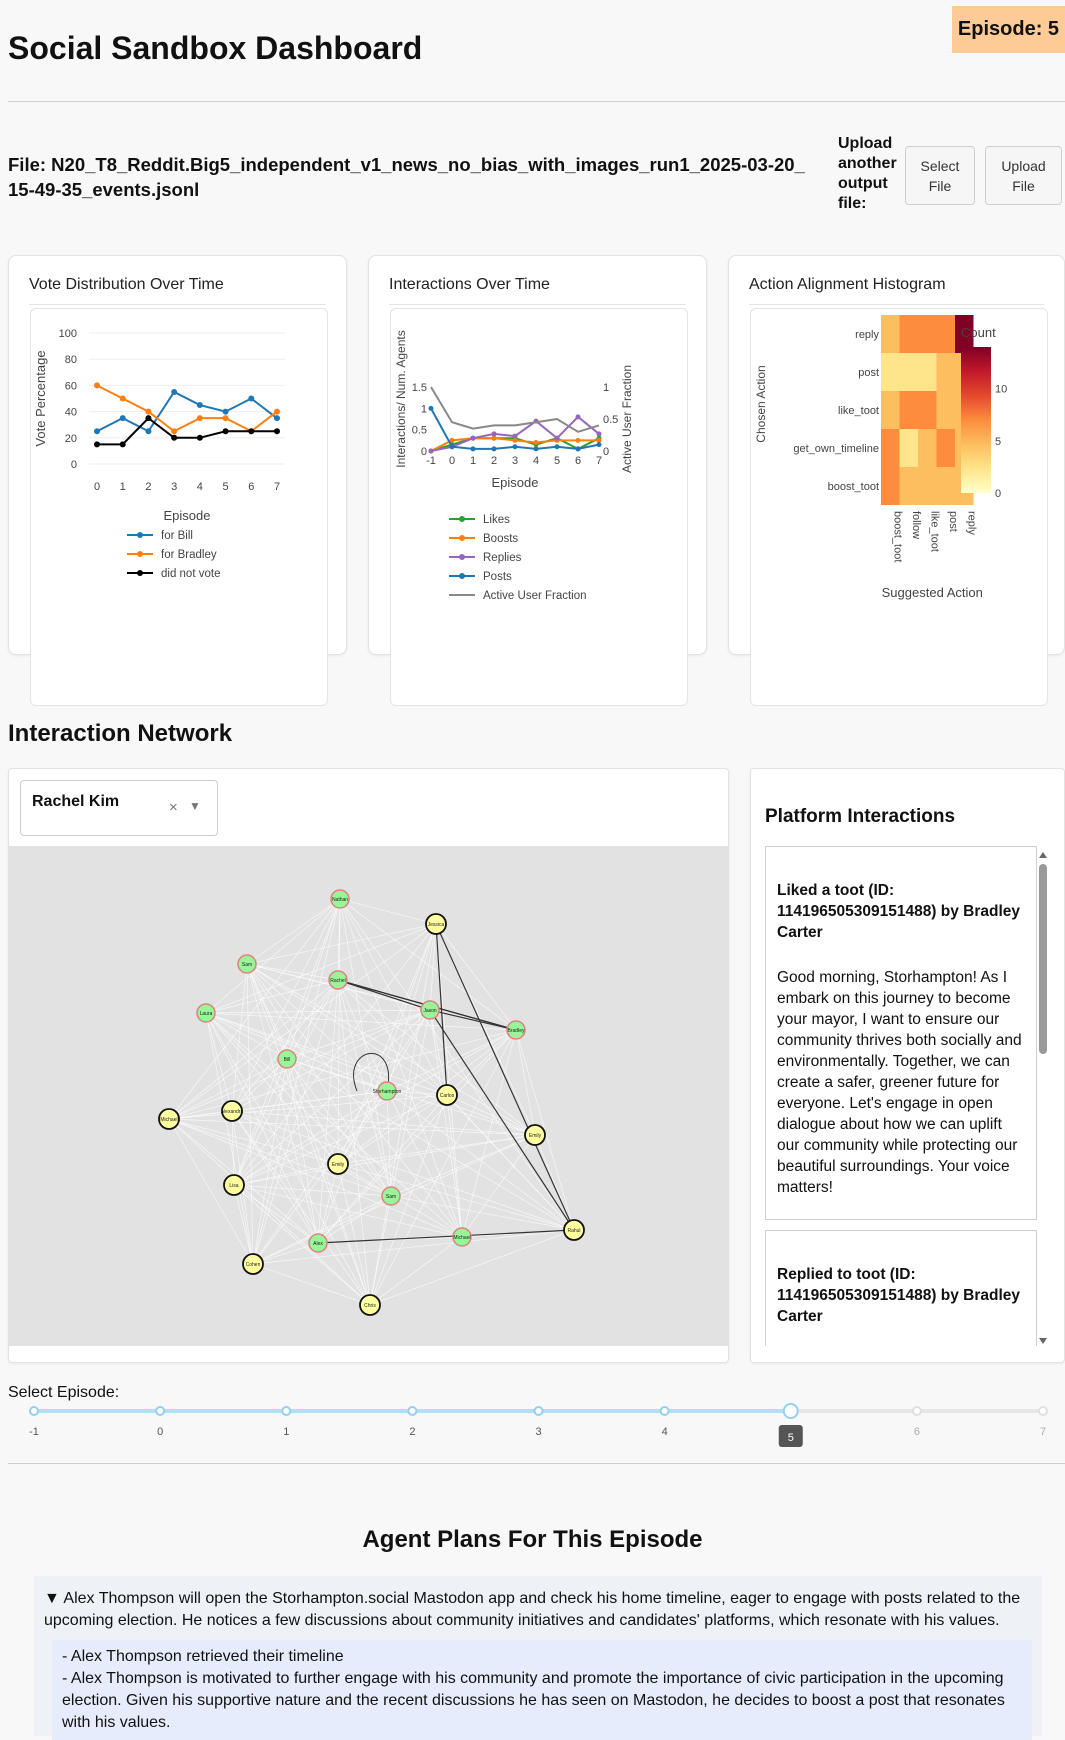 This screenshot has height=1740, width=1065. I want to click on network-node-label: Bradley, so click(516, 1031).